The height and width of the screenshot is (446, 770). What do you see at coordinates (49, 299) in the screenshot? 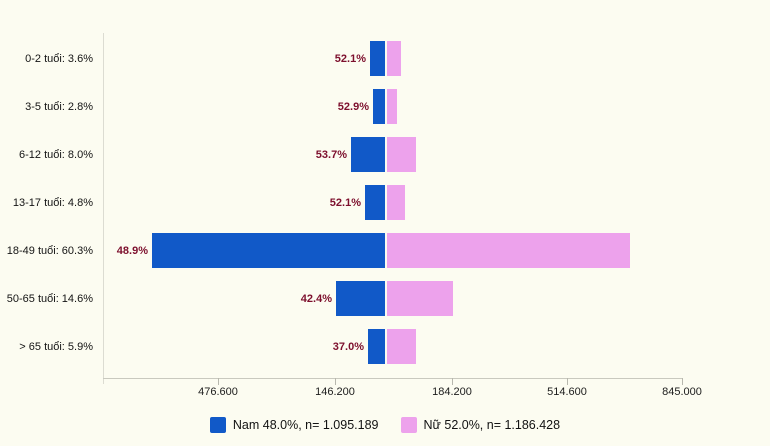
I see `age-group-label: 50-65 tuổi: 14.6%` at bounding box center [49, 299].